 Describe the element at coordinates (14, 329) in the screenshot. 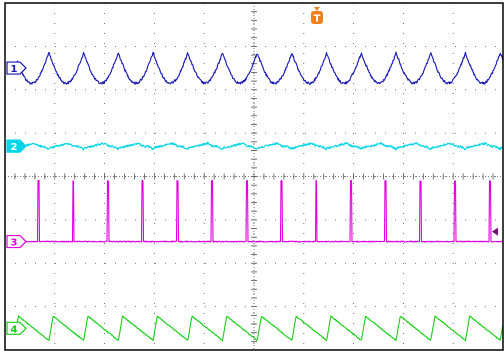

I see `channel-marker-label: 4` at that location.